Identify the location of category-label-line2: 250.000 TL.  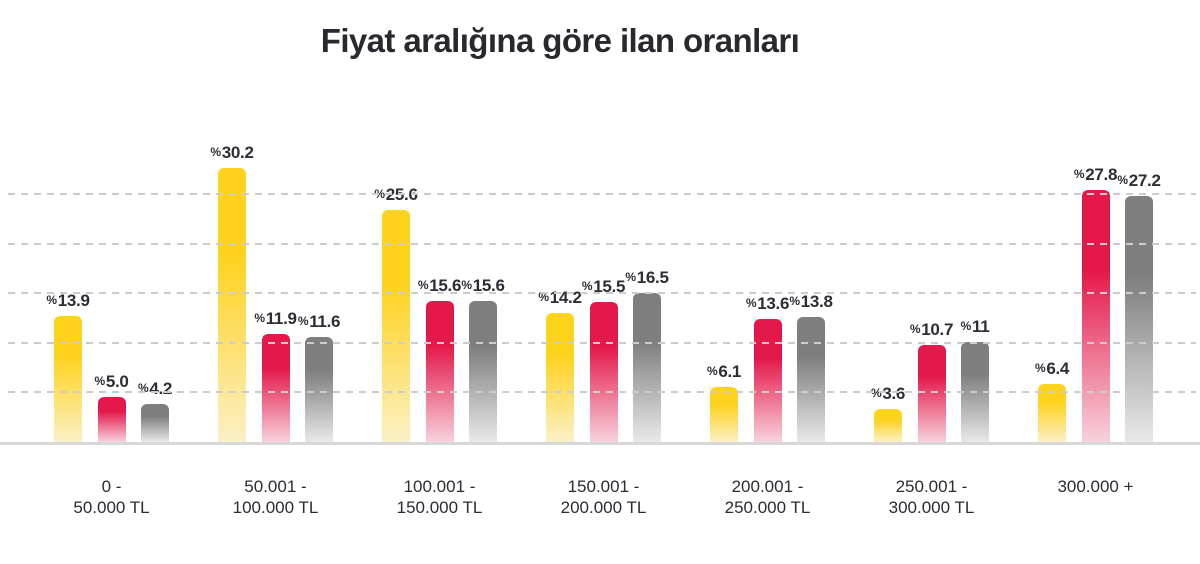
(767, 507).